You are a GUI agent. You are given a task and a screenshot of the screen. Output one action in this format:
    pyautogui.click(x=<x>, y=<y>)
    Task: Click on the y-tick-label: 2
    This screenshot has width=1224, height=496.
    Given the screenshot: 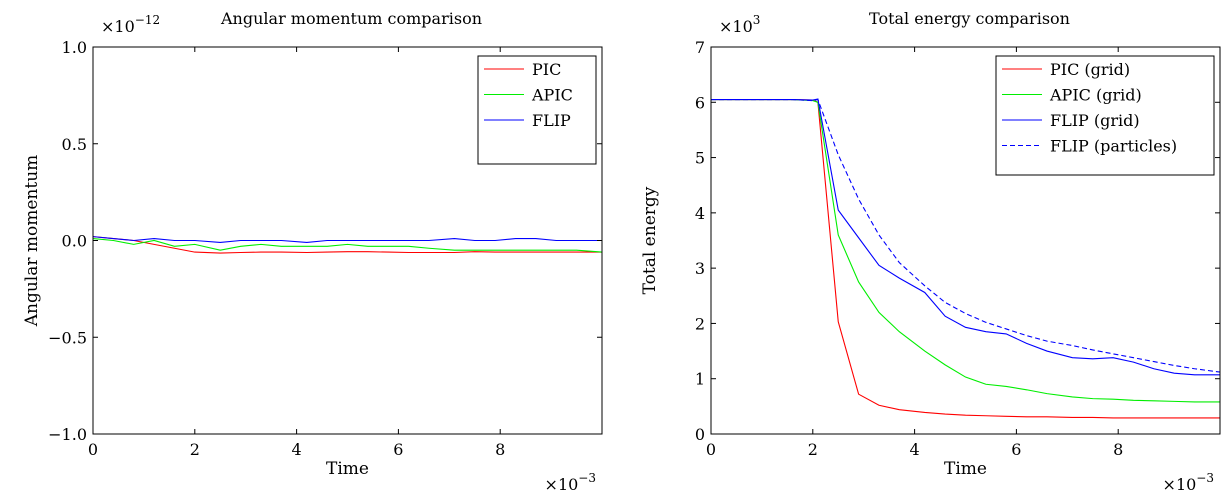 What is the action you would take?
    pyautogui.click(x=700, y=323)
    